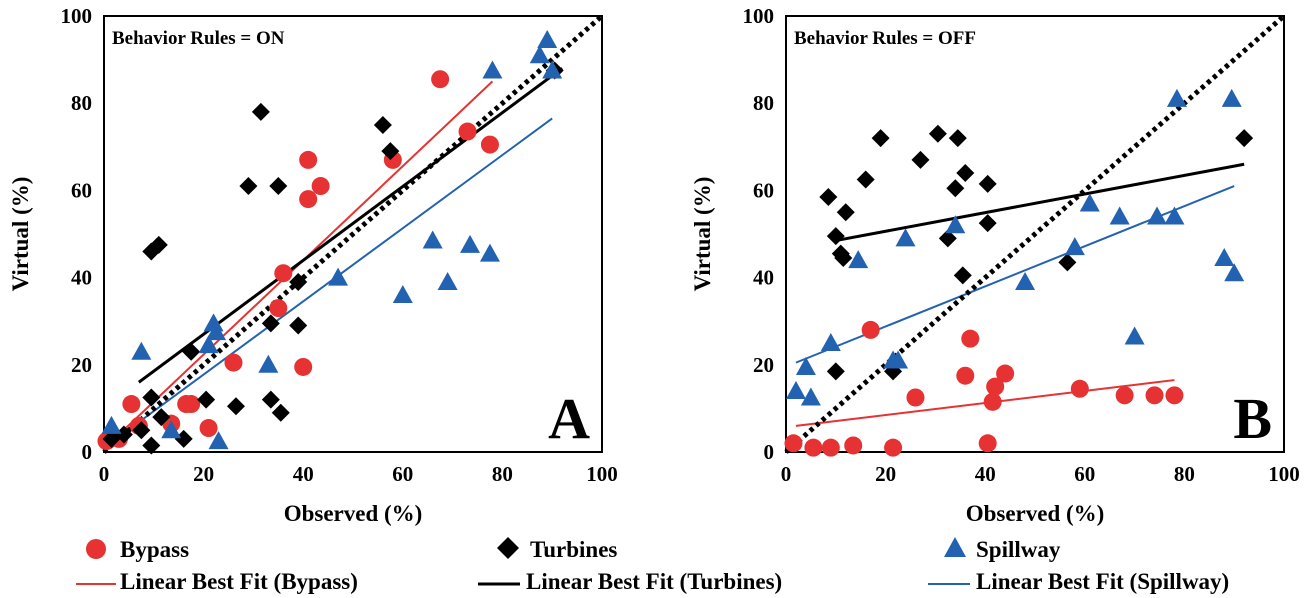  What do you see at coordinates (239, 581) in the screenshot?
I see `legend-fit-bypass-label: Linear Best Fit (Bypass)` at bounding box center [239, 581].